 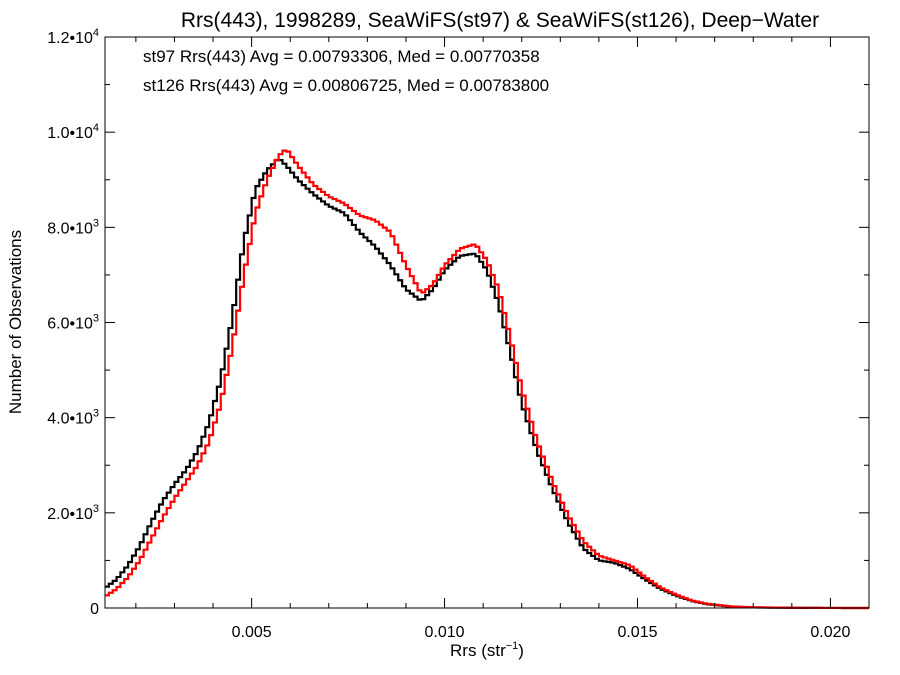 I want to click on x-axis-label-superscript: −1, so click(x=512, y=646).